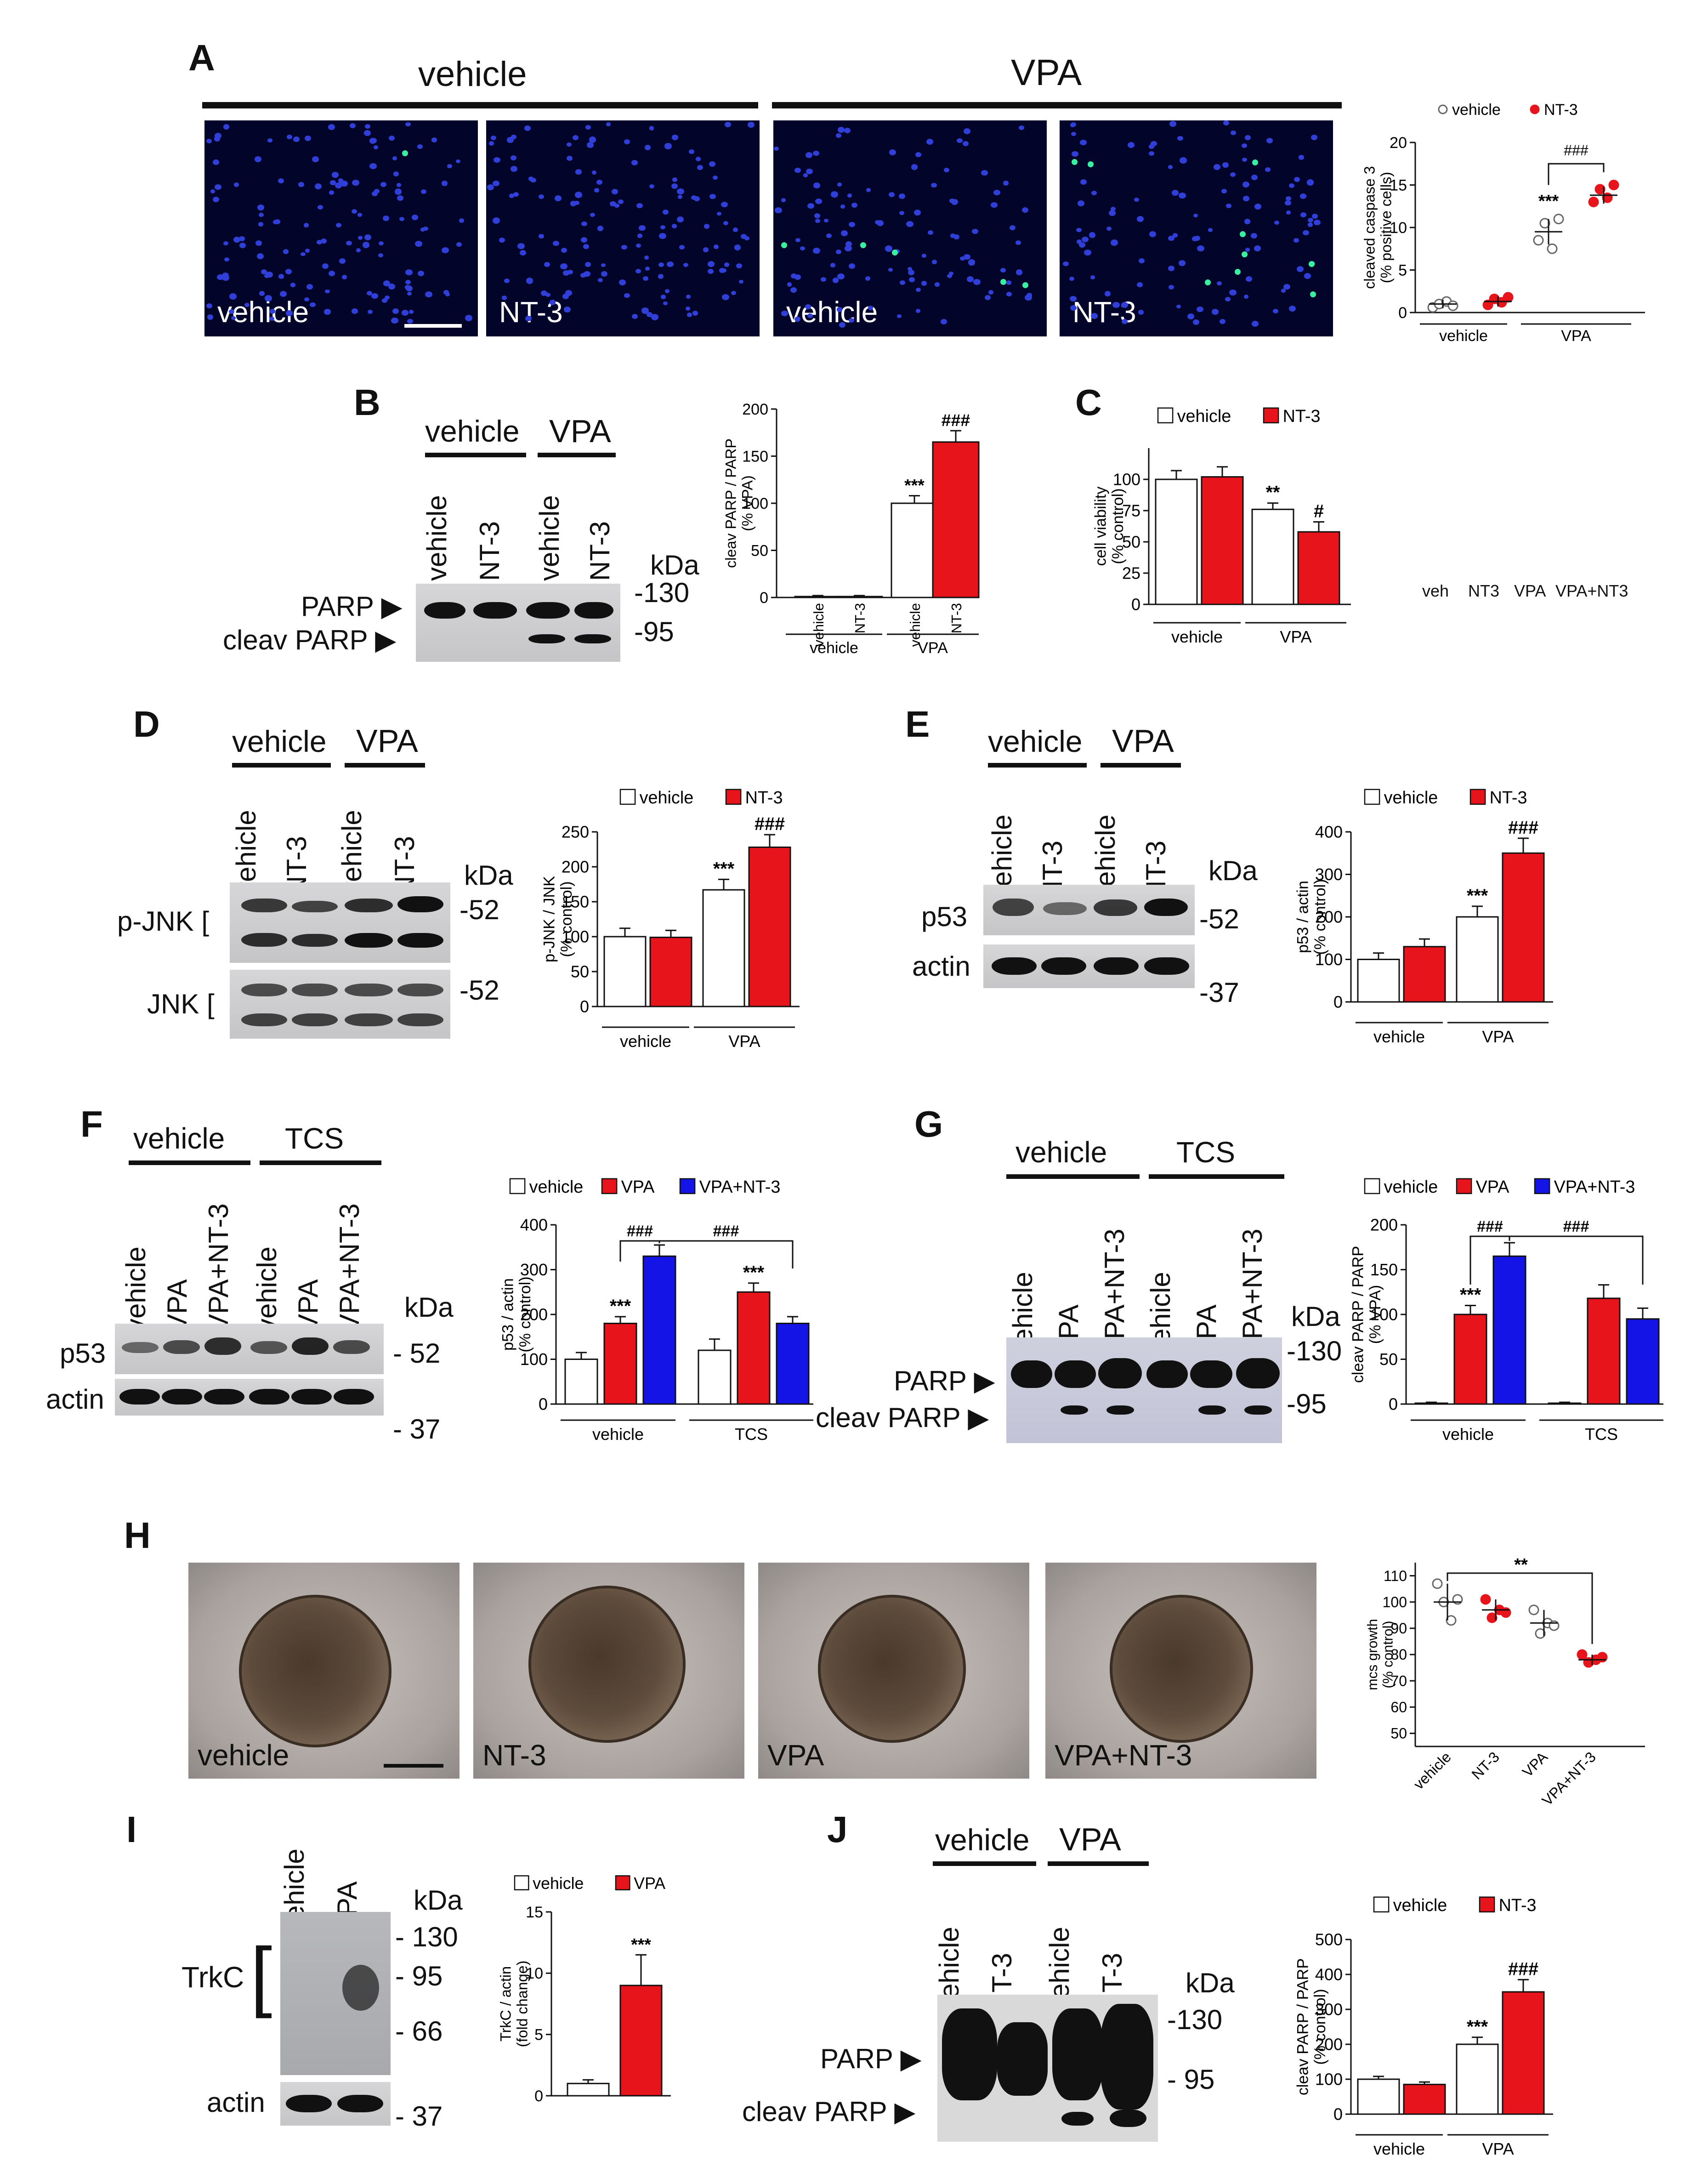  What do you see at coordinates (910, 228) in the screenshot?
I see `micrograph-vpa-vehicle: vehicle` at bounding box center [910, 228].